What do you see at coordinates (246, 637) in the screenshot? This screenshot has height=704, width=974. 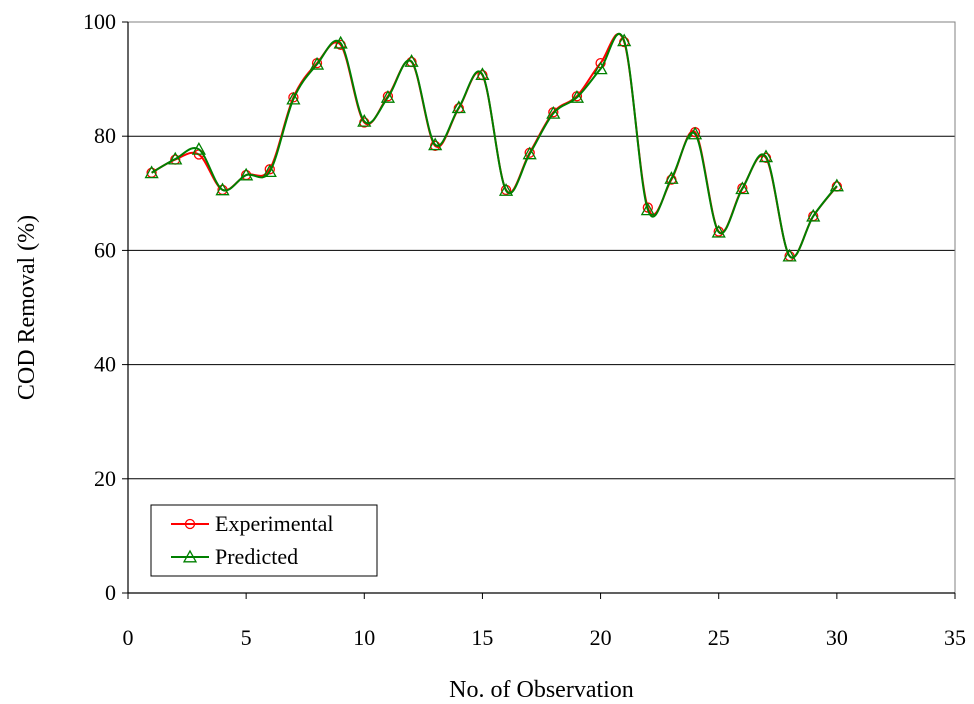 I see `x-tick-label: 5` at bounding box center [246, 637].